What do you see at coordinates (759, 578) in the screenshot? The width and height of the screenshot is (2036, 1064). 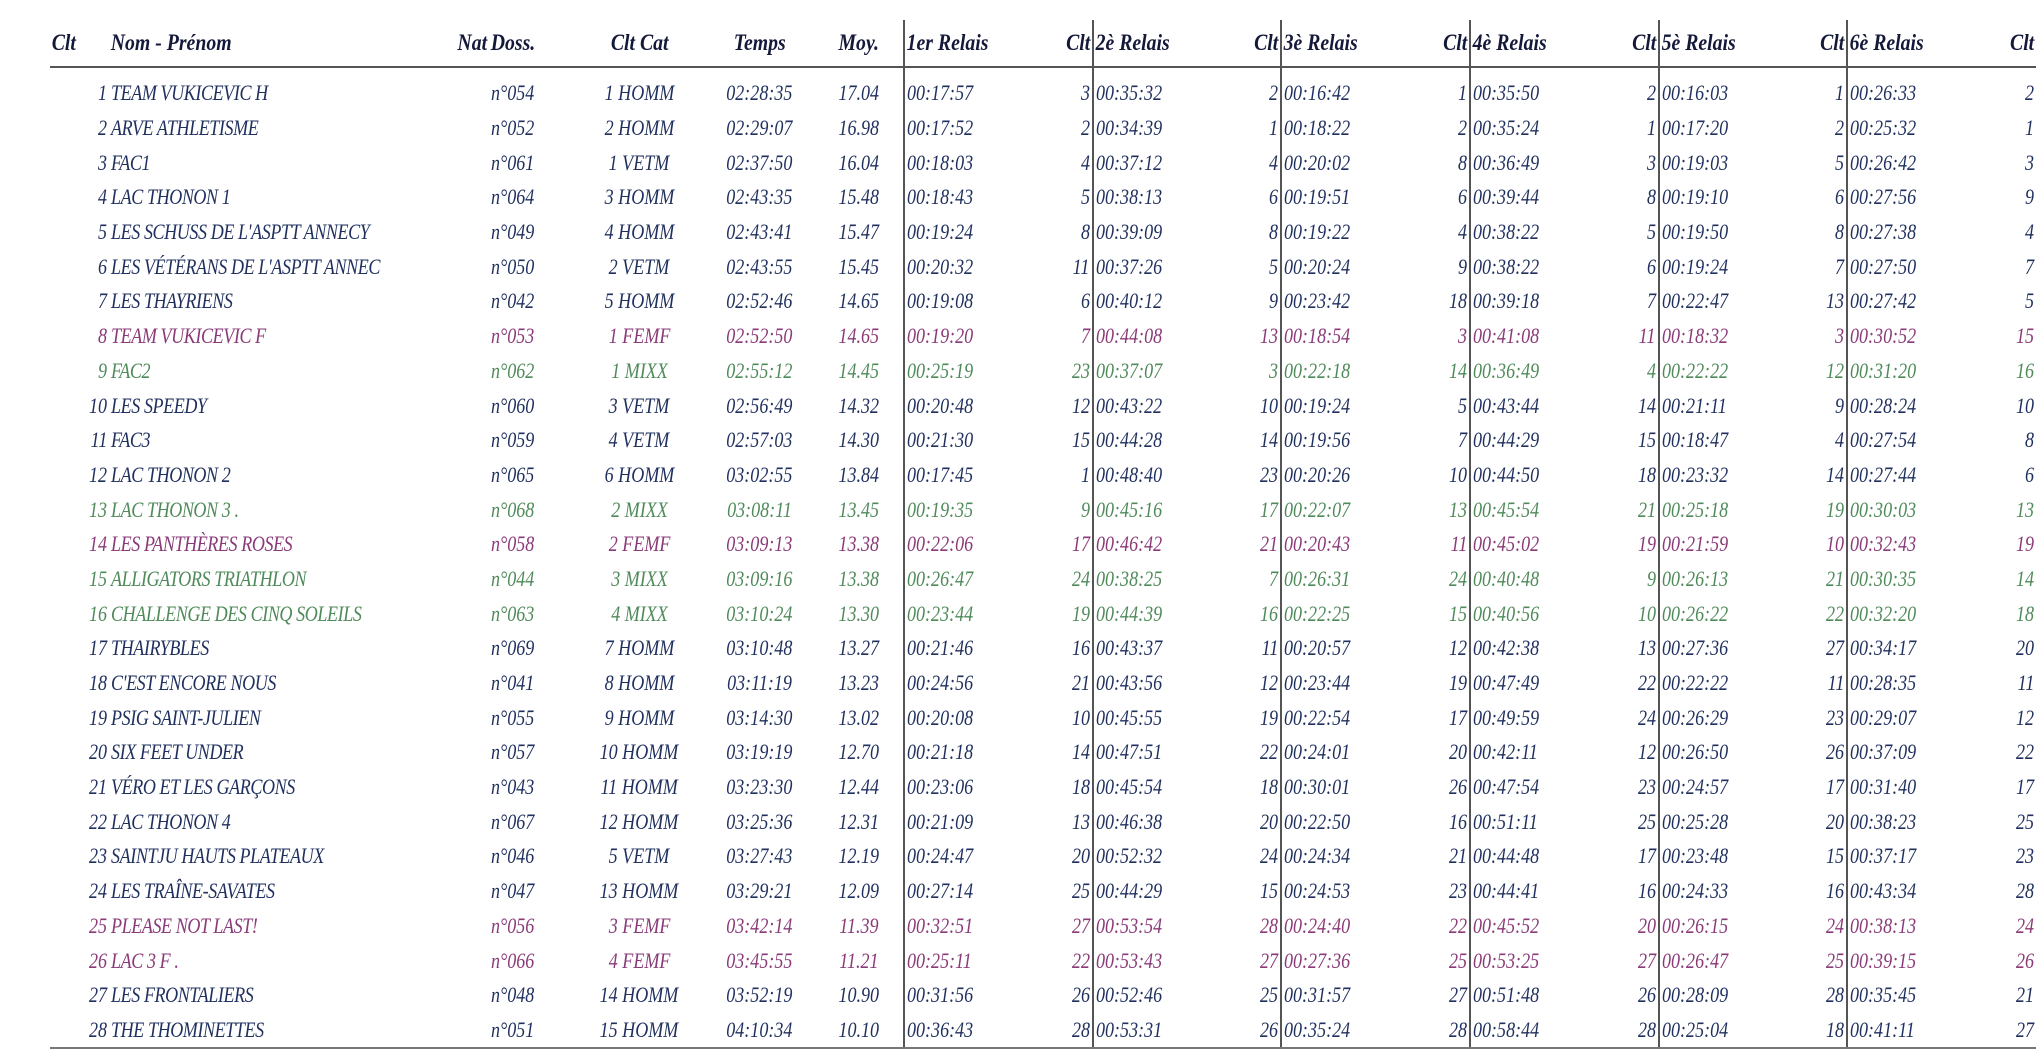 I see `total-time: 03:09:16` at bounding box center [759, 578].